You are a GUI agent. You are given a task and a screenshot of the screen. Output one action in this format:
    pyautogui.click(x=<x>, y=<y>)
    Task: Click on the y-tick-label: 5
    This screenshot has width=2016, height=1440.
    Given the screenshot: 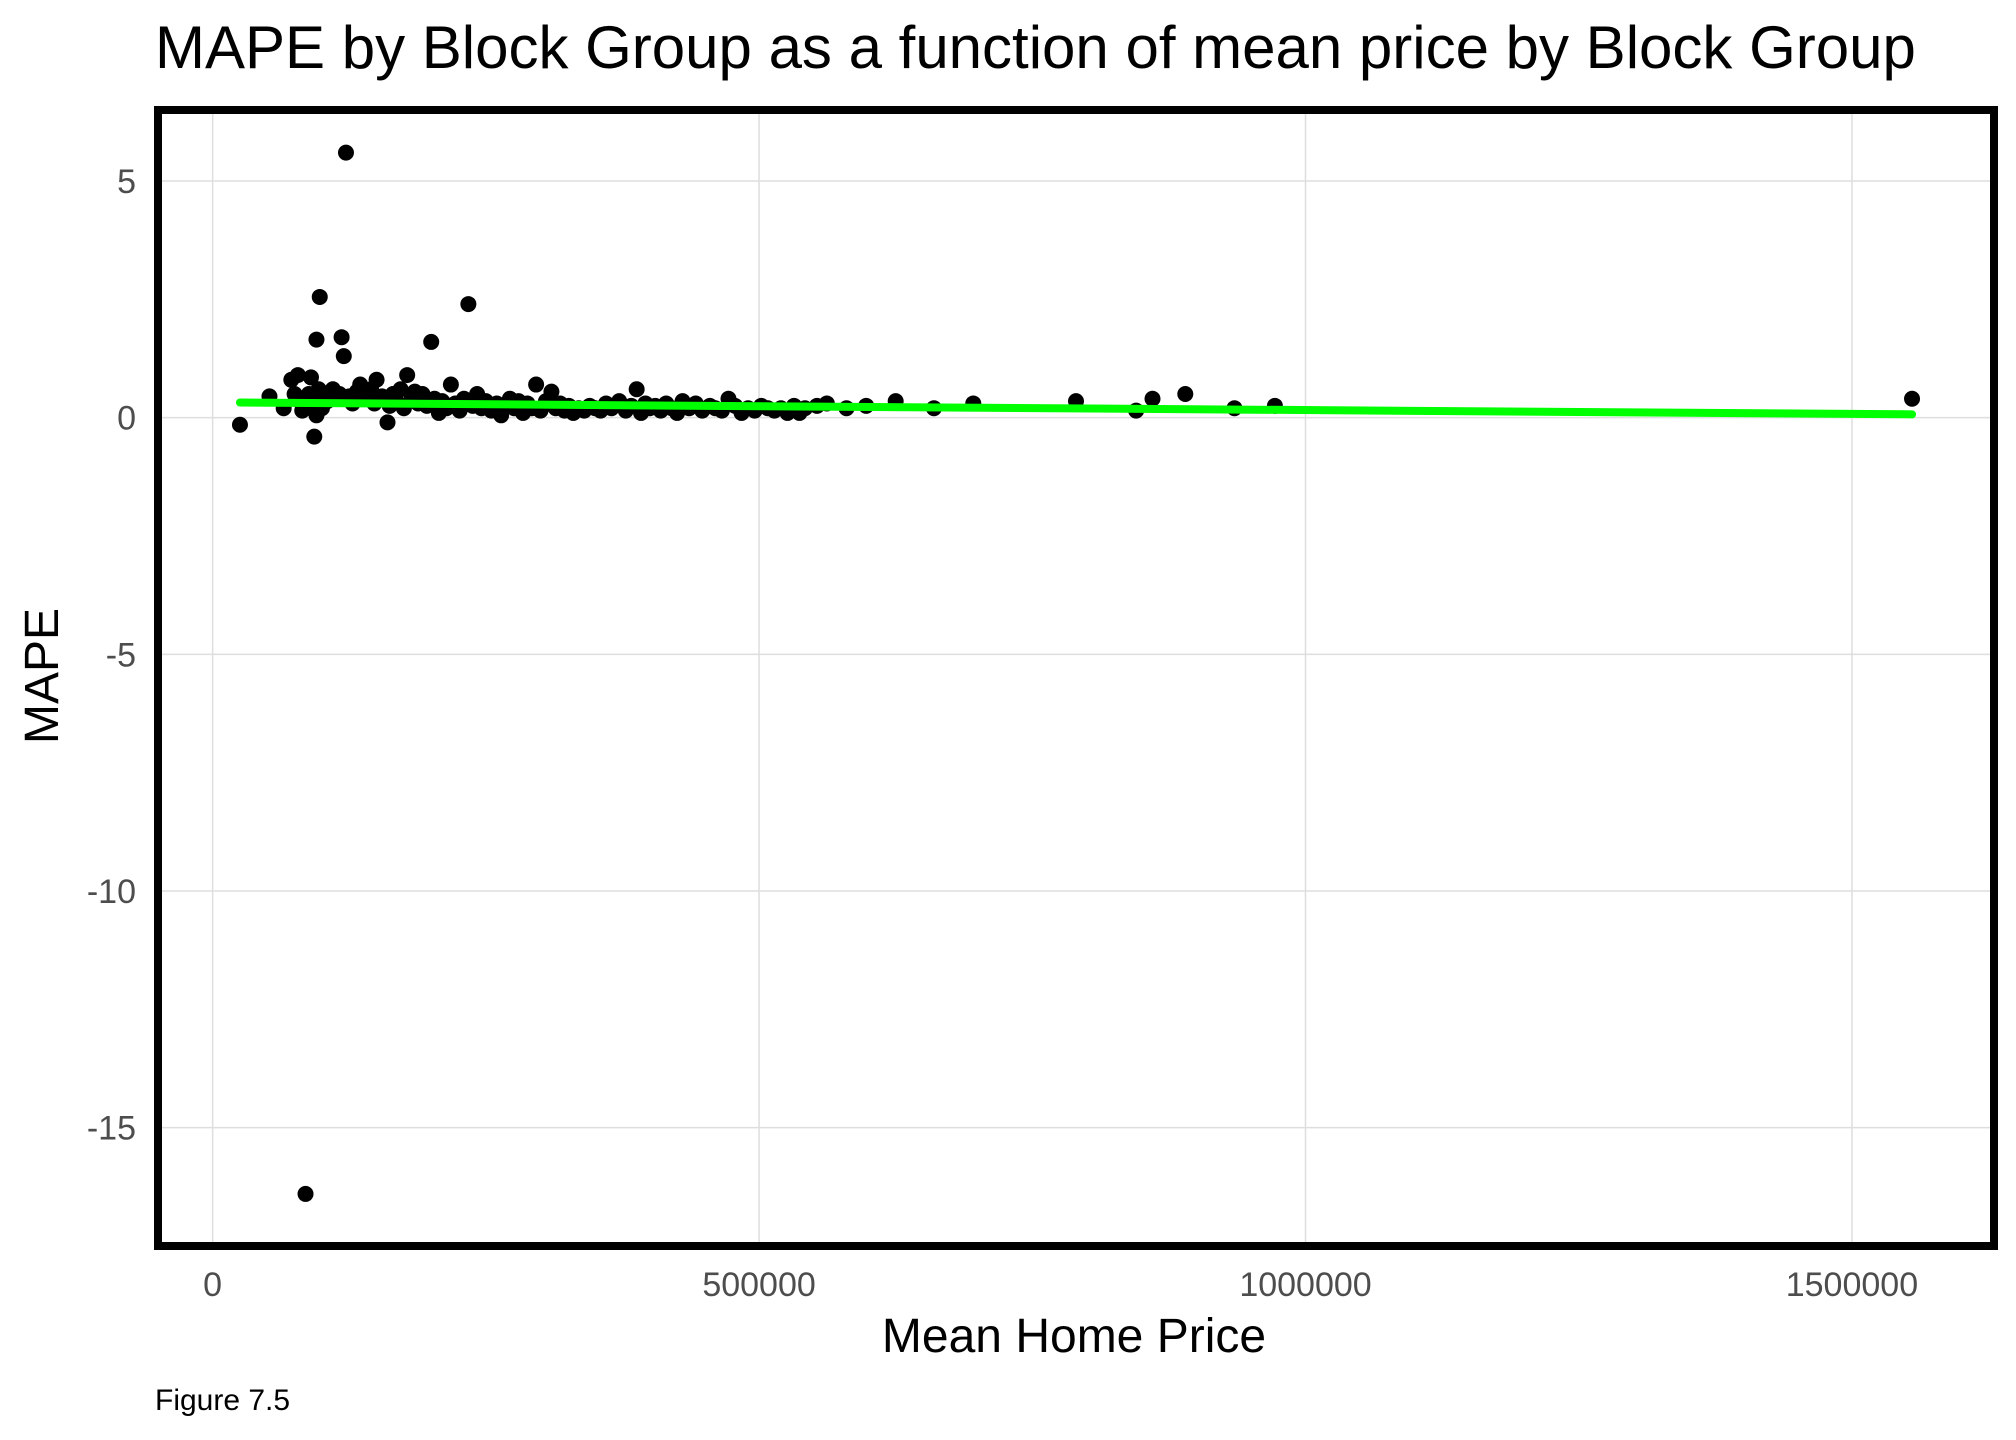 What is the action you would take?
    pyautogui.click(x=126, y=182)
    